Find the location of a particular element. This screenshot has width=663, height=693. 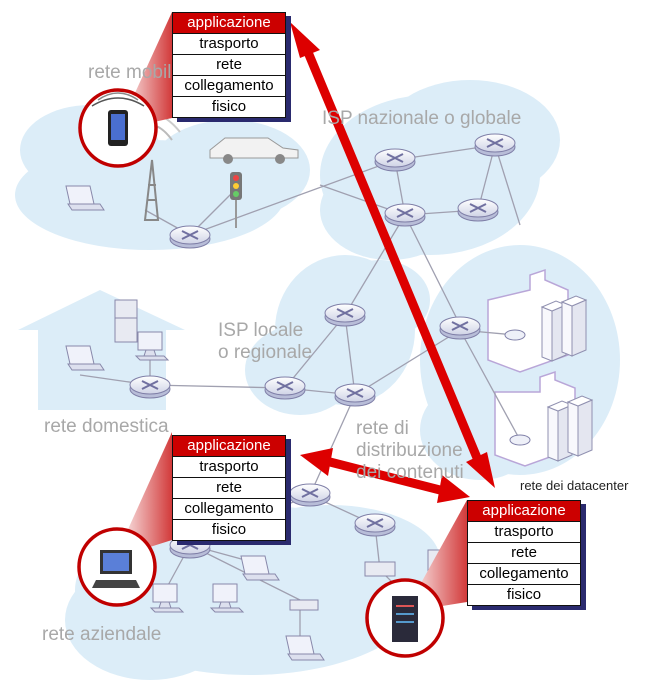

label-isp-local-line2: o regionale is located at coordinates (265, 352).